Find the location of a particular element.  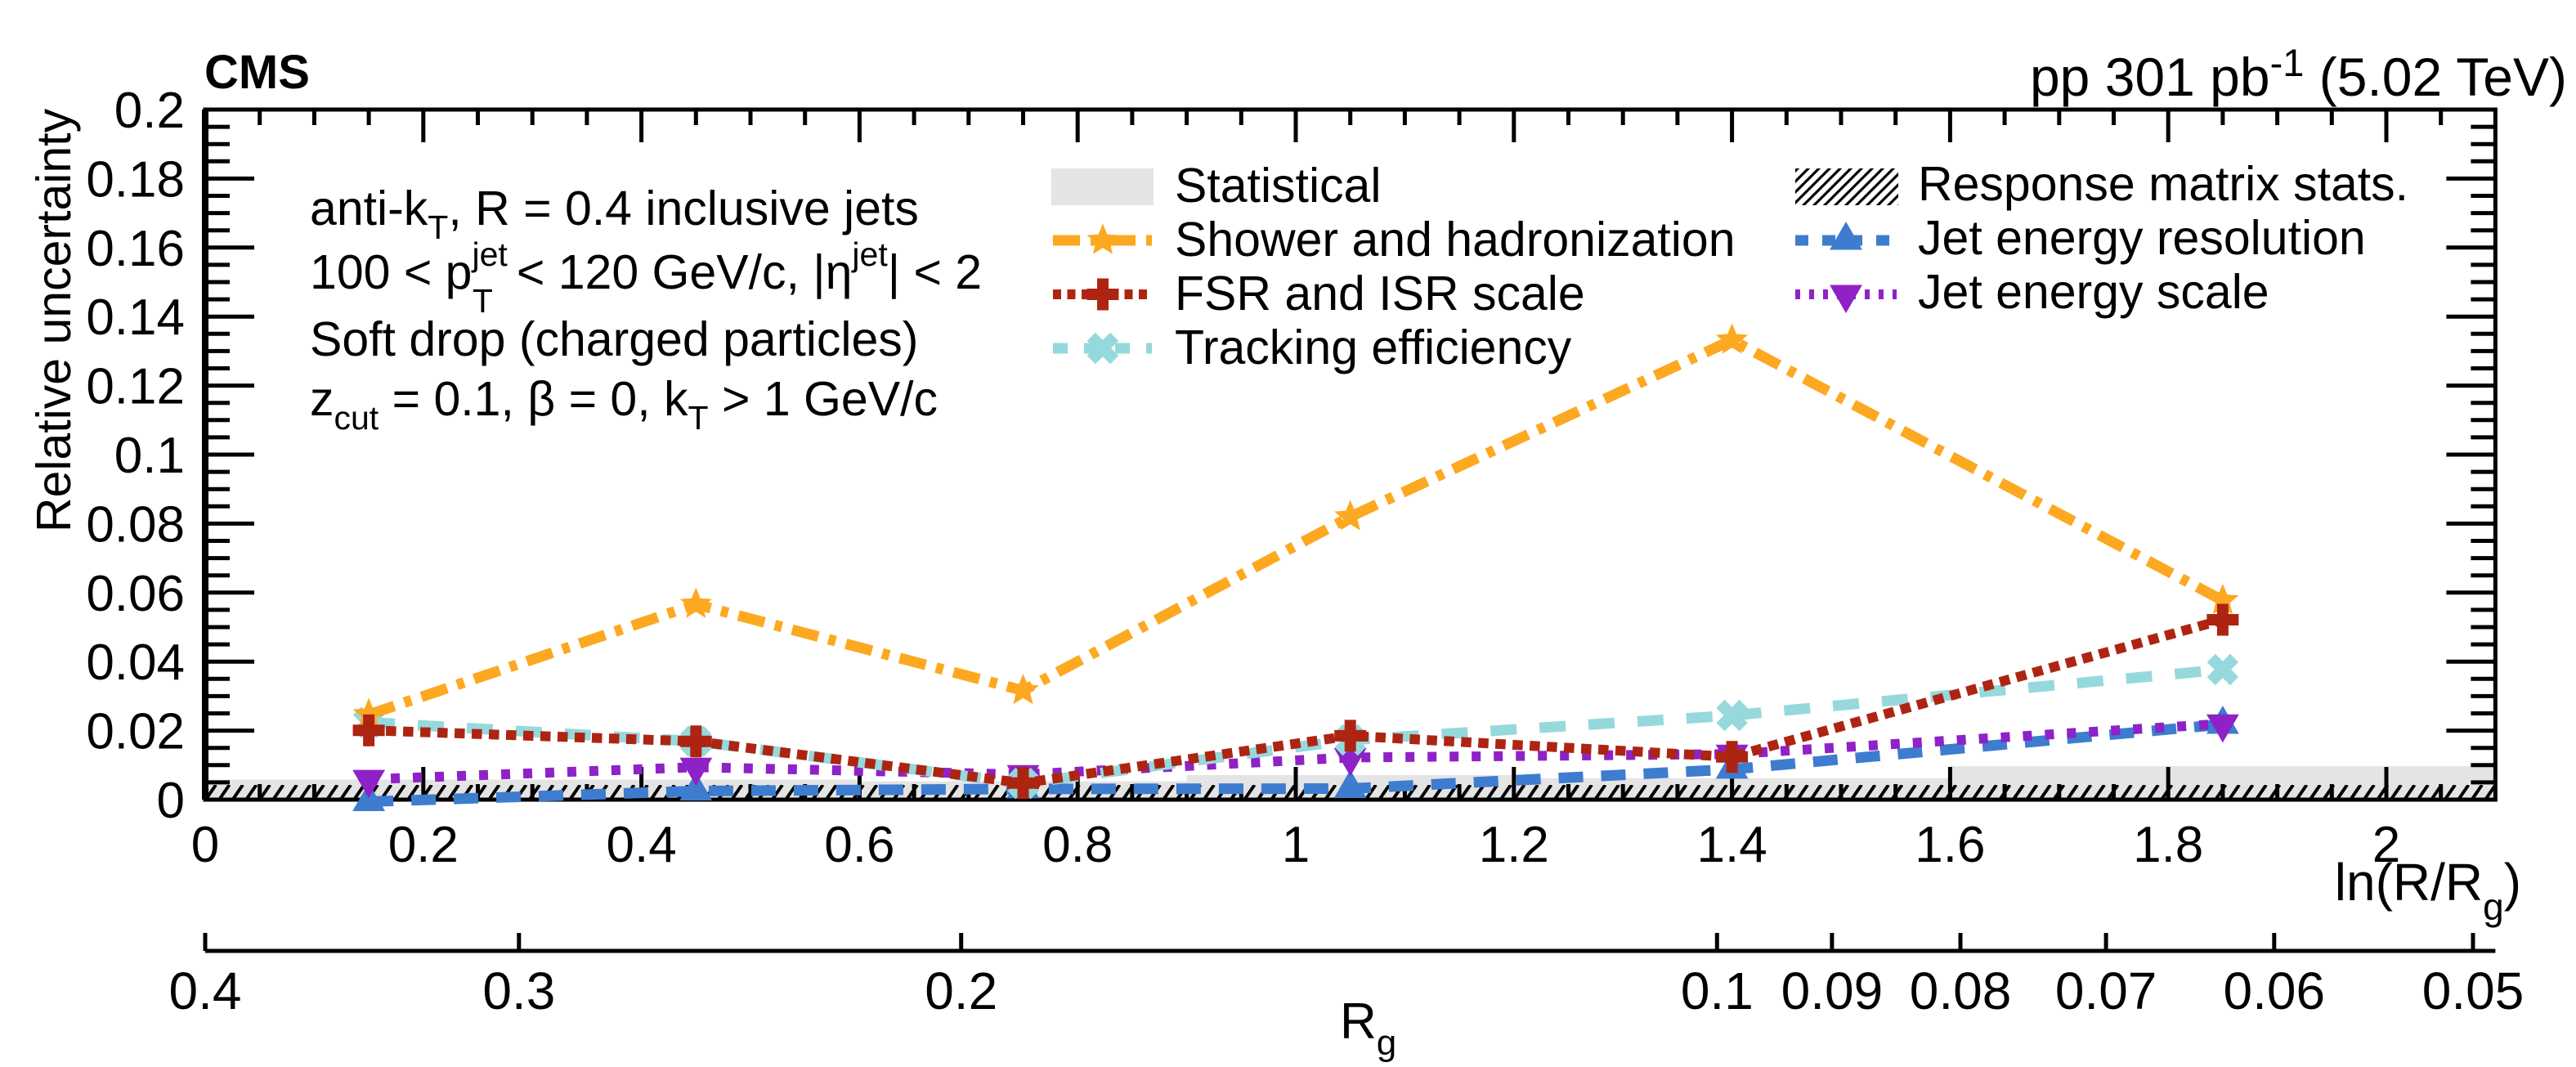

svg-text: Shower and hadronization is located at coordinates (1455, 240).